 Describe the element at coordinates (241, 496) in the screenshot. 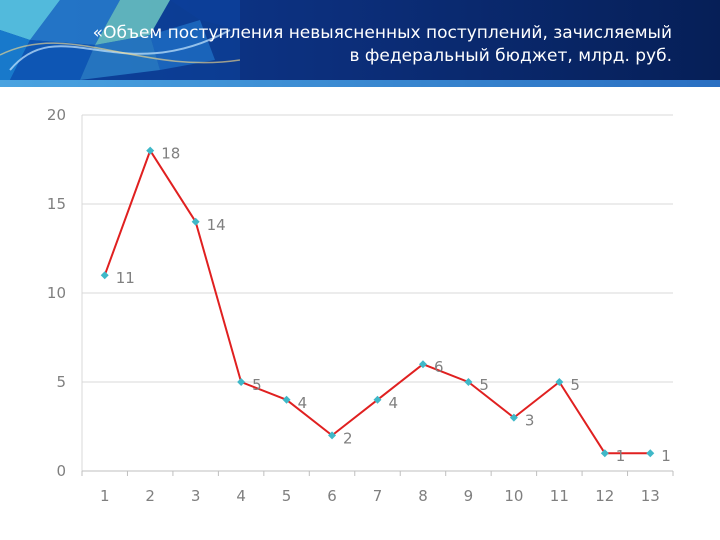

I see `x-tick-label: 4` at that location.